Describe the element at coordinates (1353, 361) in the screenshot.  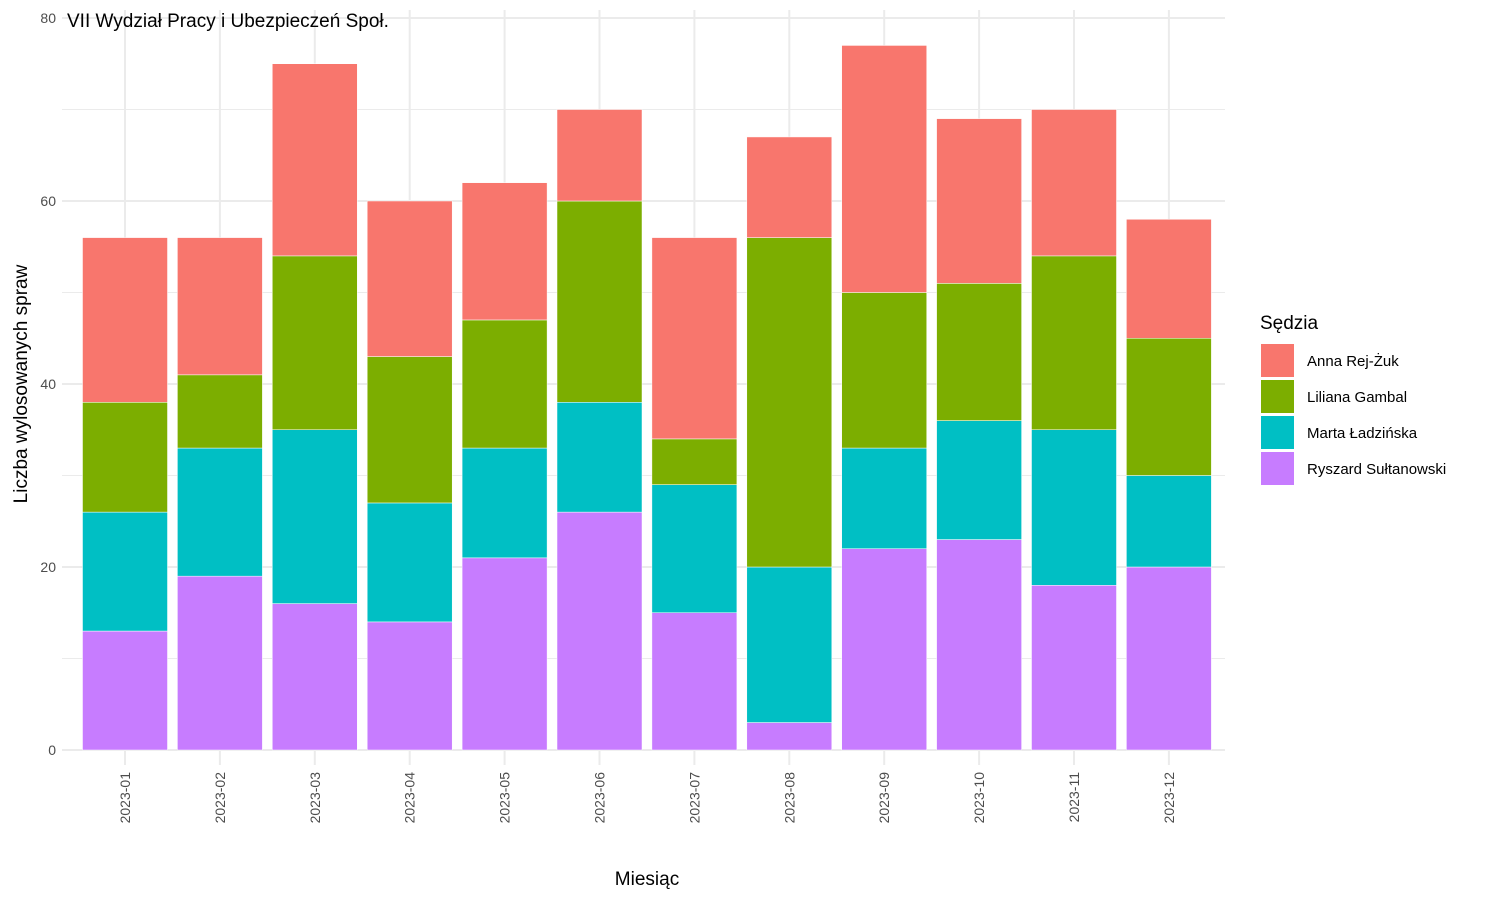
I see `legend-label: Anna Rej-Żuk` at that location.